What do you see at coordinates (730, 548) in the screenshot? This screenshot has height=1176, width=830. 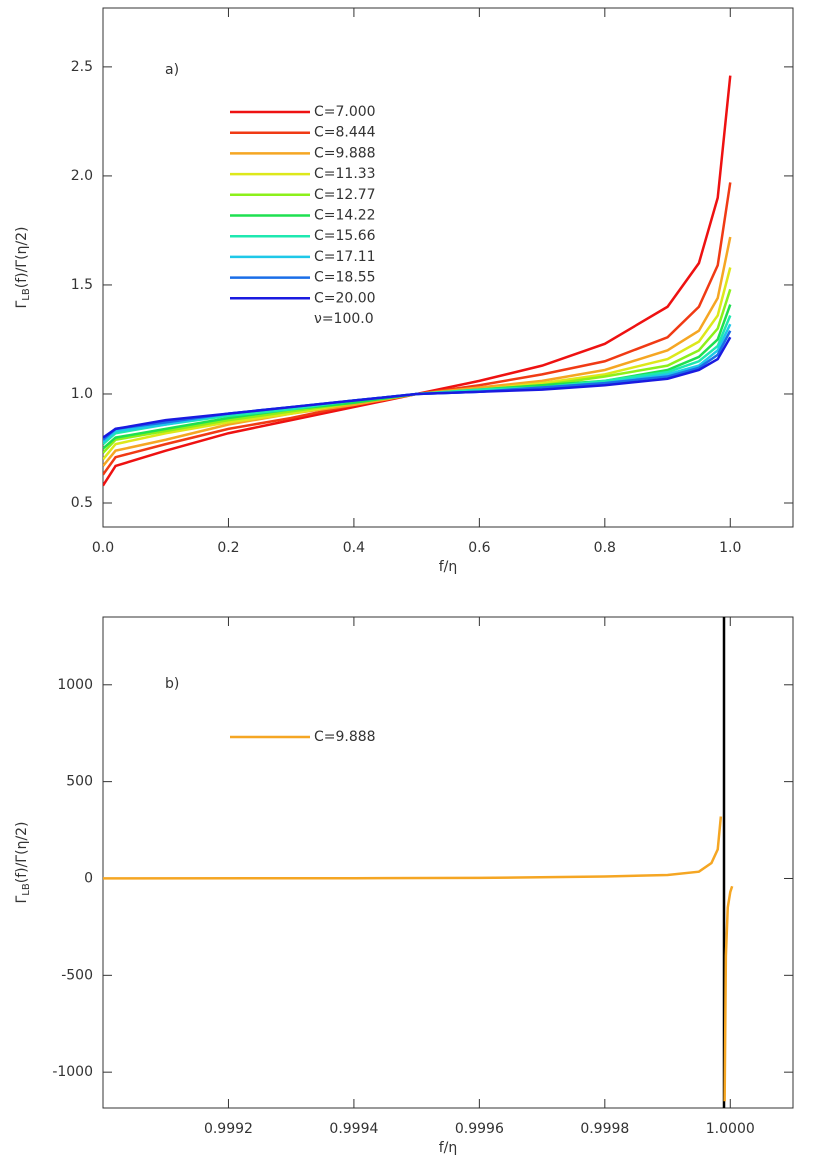 I see `x-tick-label: 1.0` at bounding box center [730, 548].